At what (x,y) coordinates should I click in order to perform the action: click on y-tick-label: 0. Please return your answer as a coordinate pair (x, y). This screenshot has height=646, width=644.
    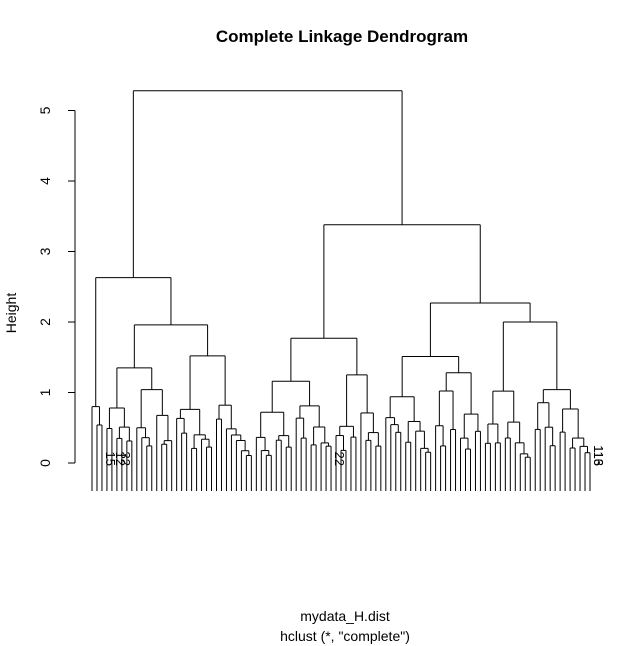
    Looking at the image, I should click on (45, 463).